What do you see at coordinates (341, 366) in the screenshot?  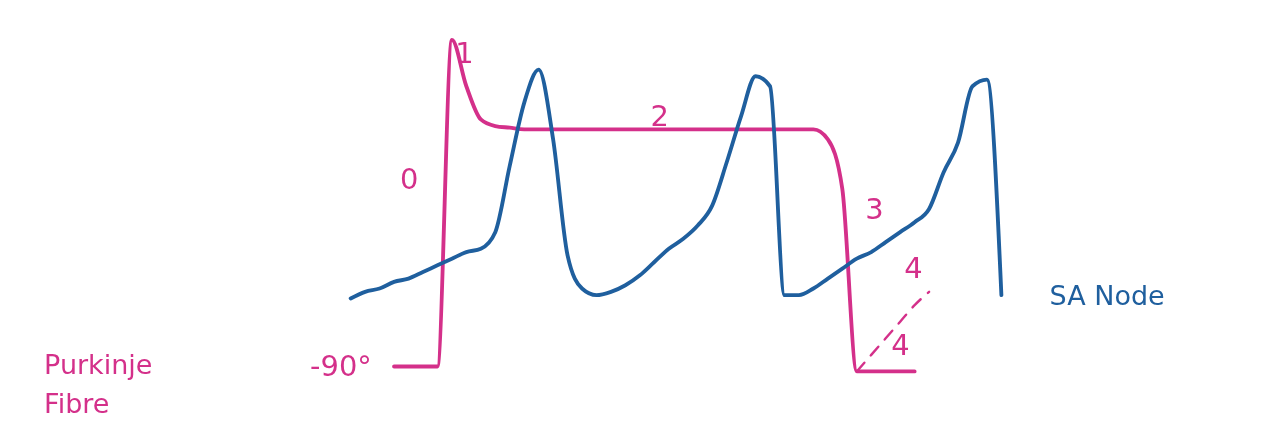 I see `annotation: -90°` at bounding box center [341, 366].